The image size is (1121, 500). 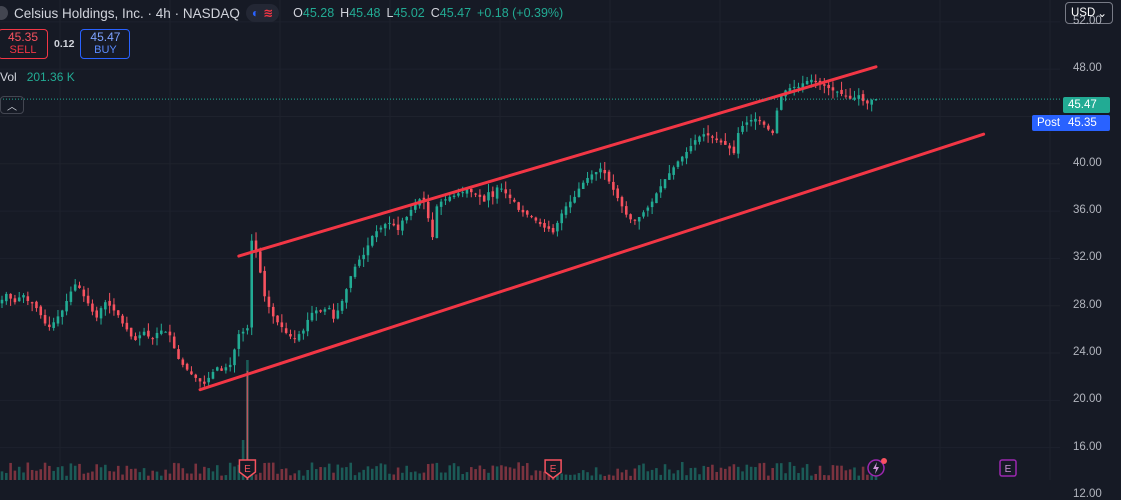 What do you see at coordinates (262, 13) in the screenshot?
I see `session-indicators: ◐ ≋` at bounding box center [262, 13].